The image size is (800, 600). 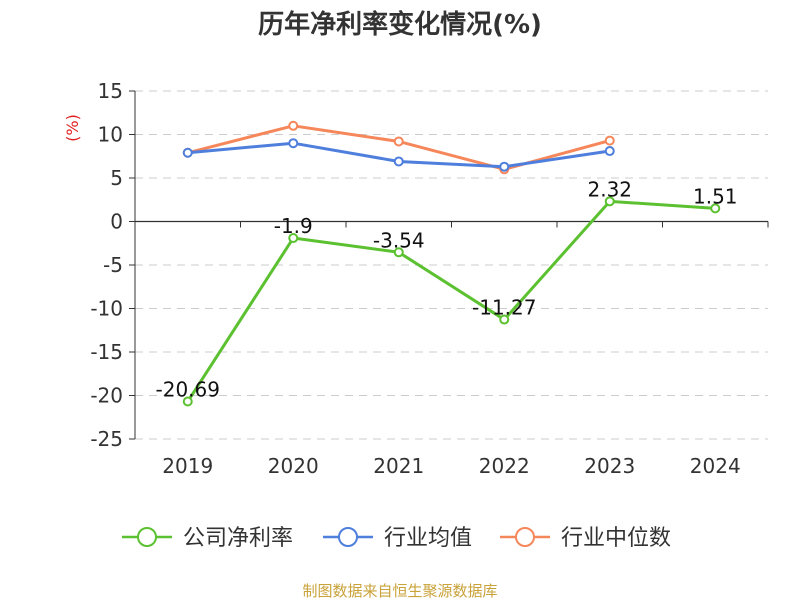 What do you see at coordinates (188, 390) in the screenshot?
I see `data-label: -20.69` at bounding box center [188, 390].